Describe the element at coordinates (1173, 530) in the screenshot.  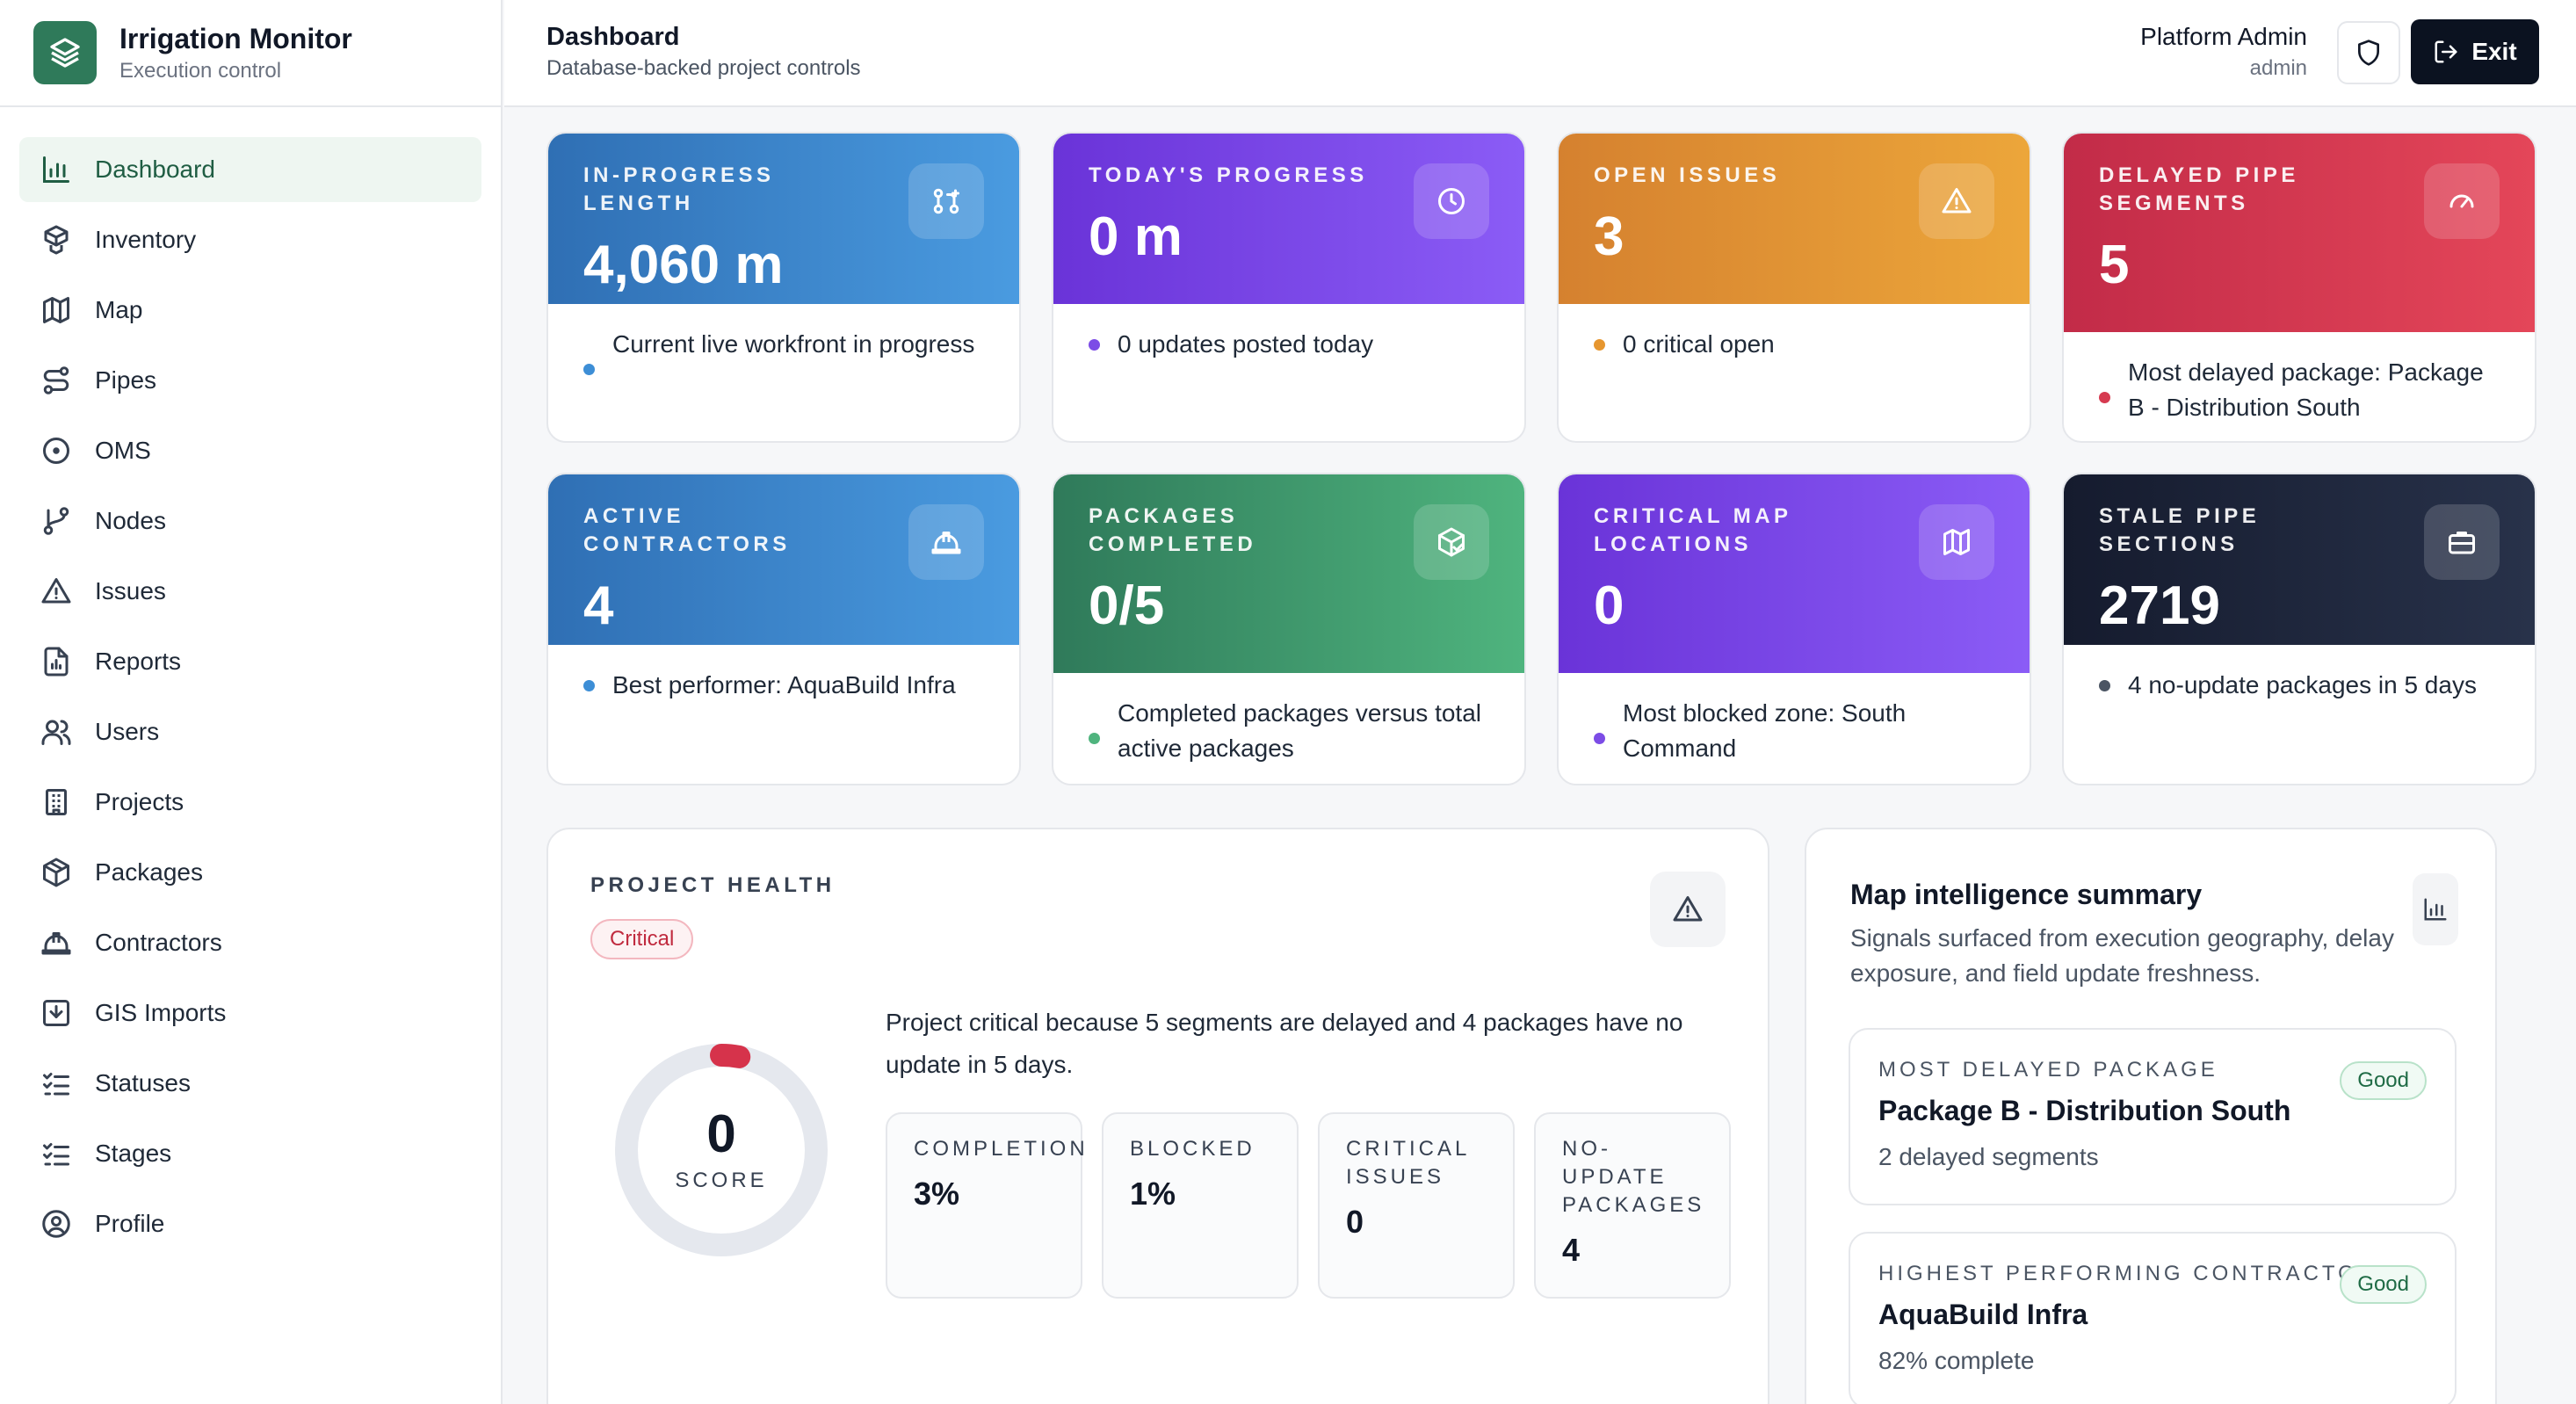
I see `kpi-label: Packages completed` at that location.